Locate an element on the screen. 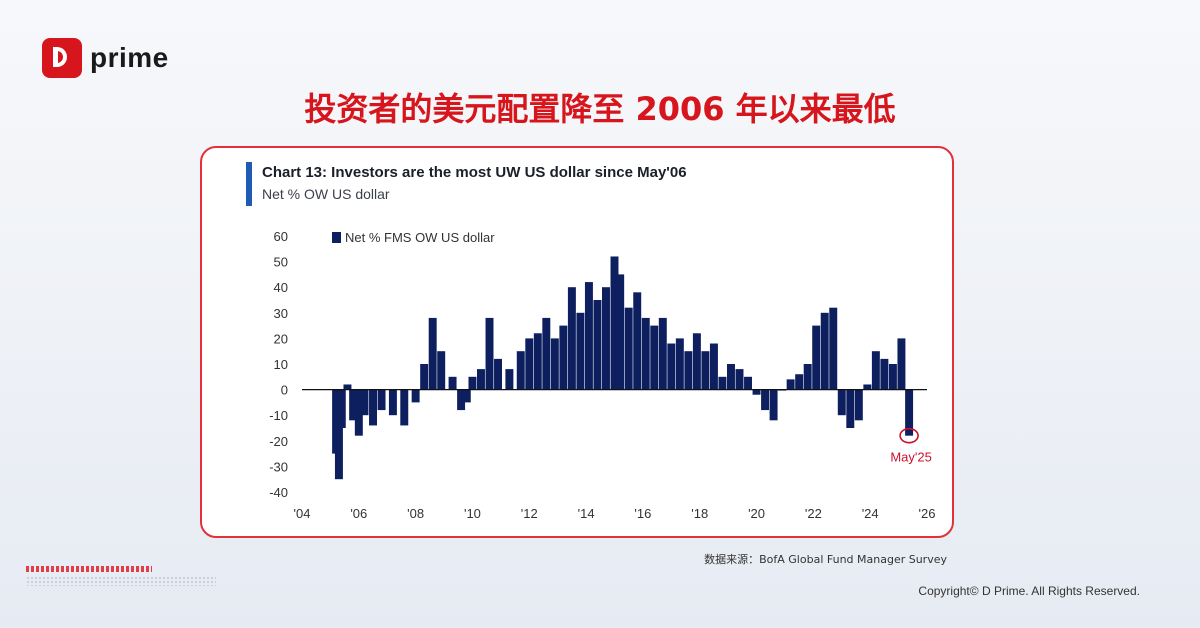 This screenshot has height=628, width=1200. x-tick-label: '06 is located at coordinates (358, 513).